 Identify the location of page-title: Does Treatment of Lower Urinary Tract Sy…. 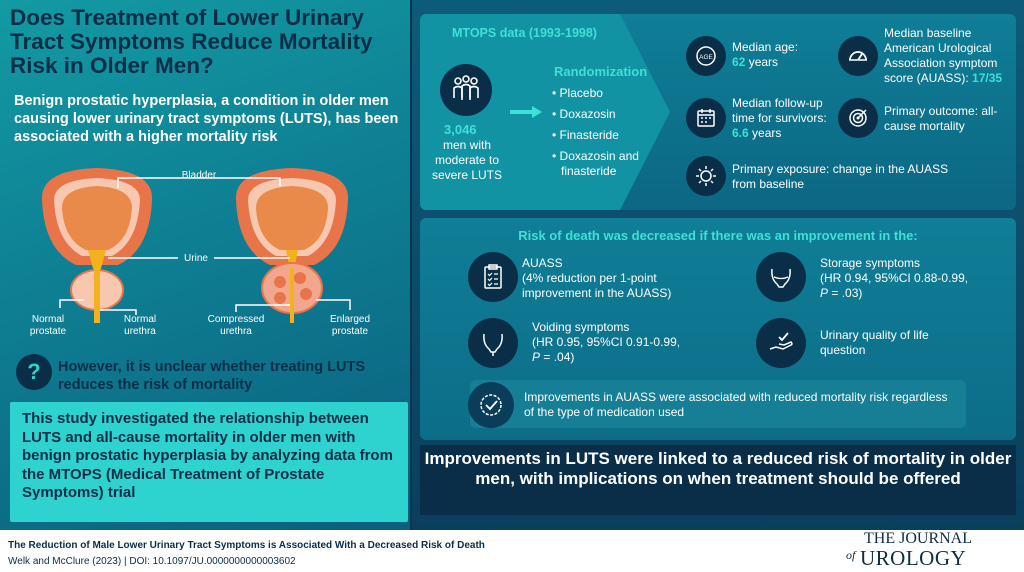
(191, 41).